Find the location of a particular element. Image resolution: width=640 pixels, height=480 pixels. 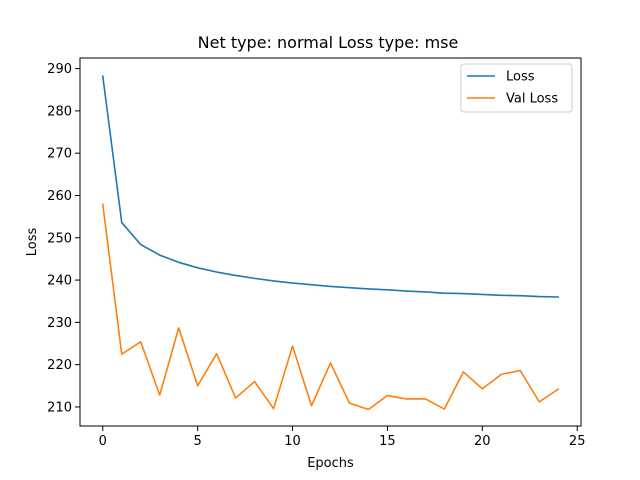

y-tick-label: 230 is located at coordinates (59, 323).